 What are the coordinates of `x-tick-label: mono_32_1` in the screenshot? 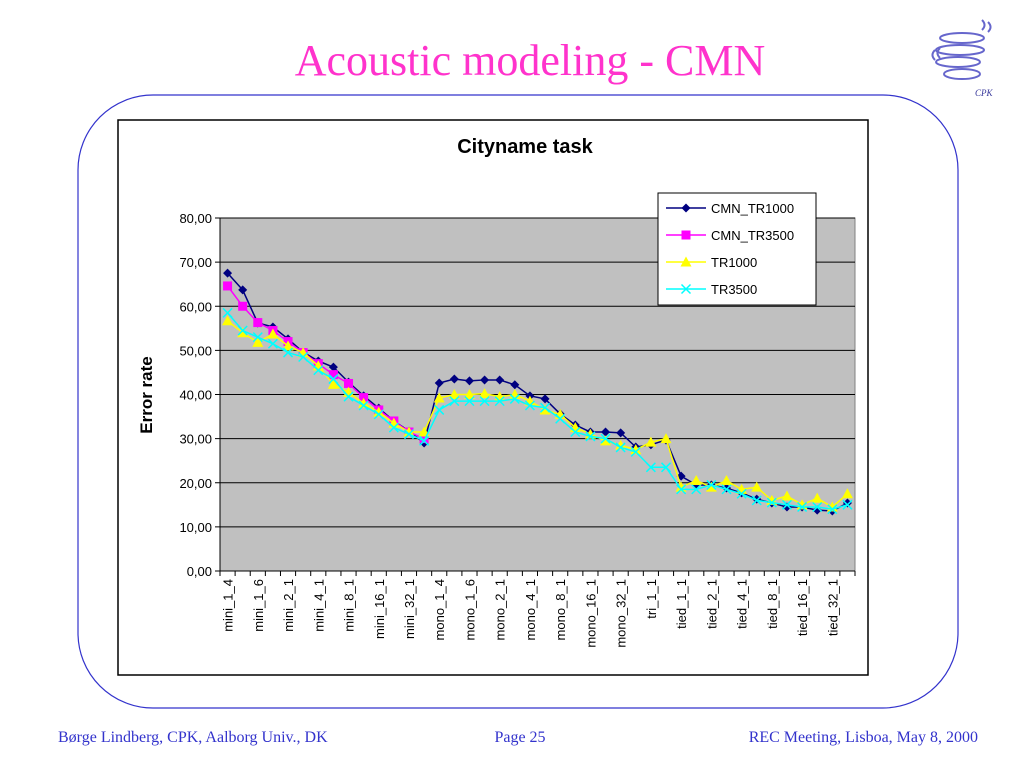 It's located at (621, 613).